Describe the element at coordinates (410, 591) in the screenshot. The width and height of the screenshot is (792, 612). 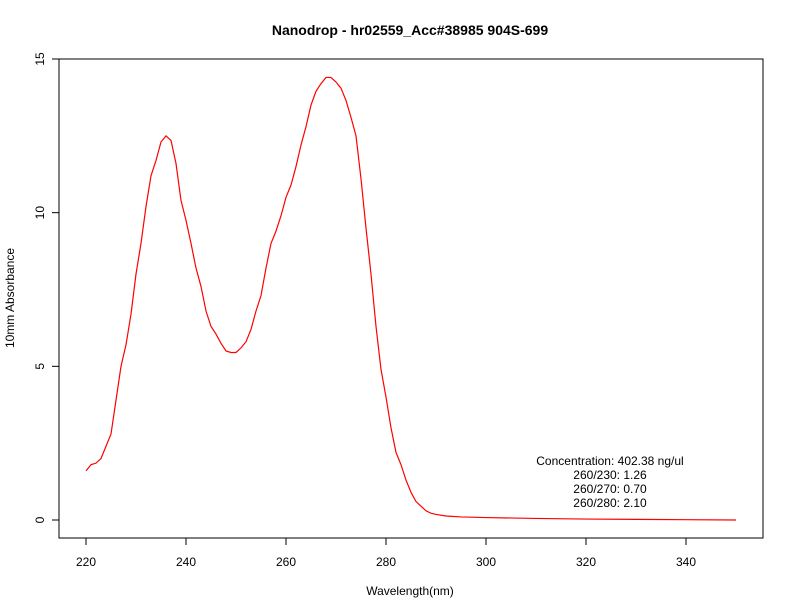
I see `x-axis-label: Wavelength(nm)` at that location.